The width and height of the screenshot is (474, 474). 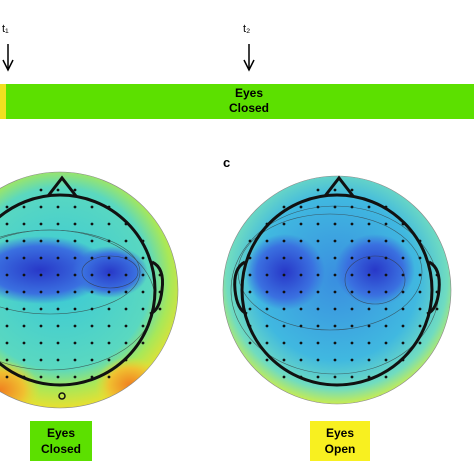 I want to click on condition-box, so click(x=61, y=441).